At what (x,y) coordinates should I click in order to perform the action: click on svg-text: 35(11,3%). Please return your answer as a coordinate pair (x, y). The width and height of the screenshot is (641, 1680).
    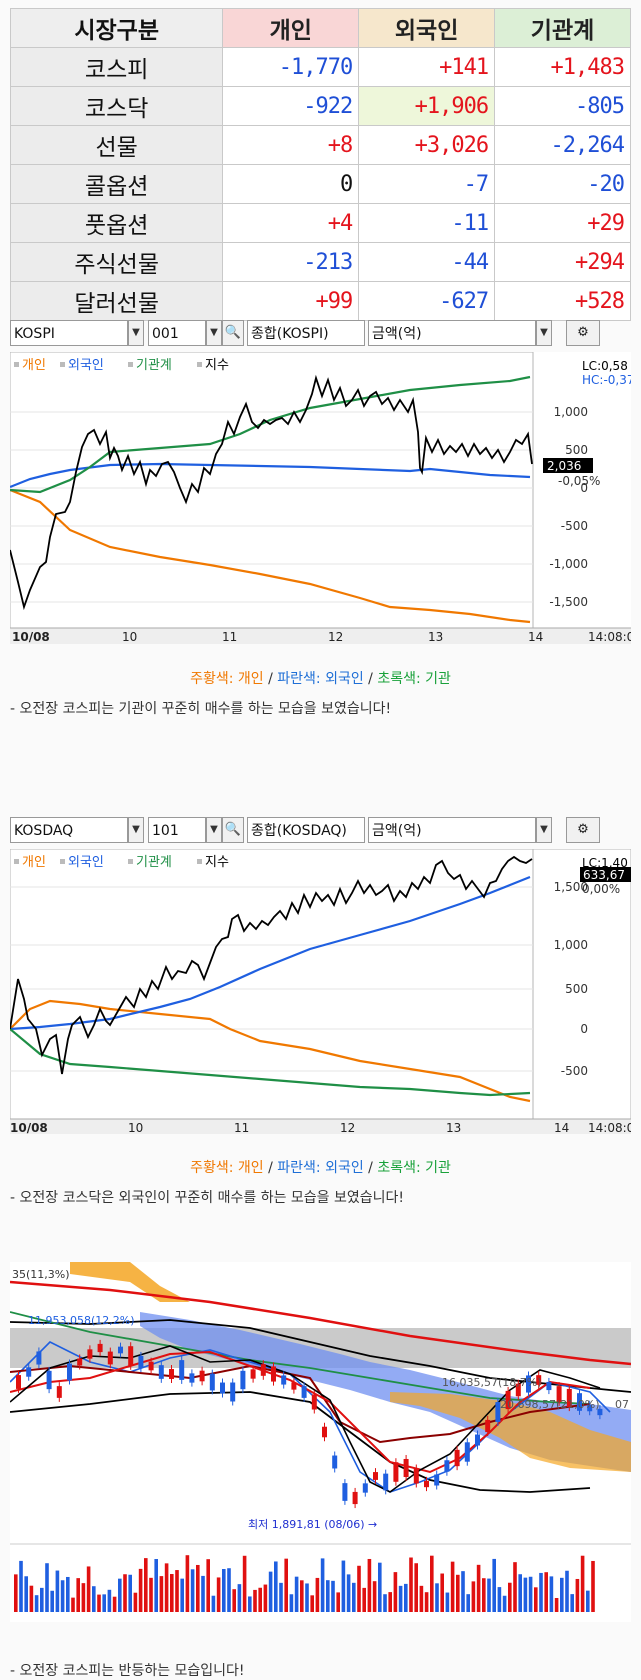
    Looking at the image, I should click on (41, 1274).